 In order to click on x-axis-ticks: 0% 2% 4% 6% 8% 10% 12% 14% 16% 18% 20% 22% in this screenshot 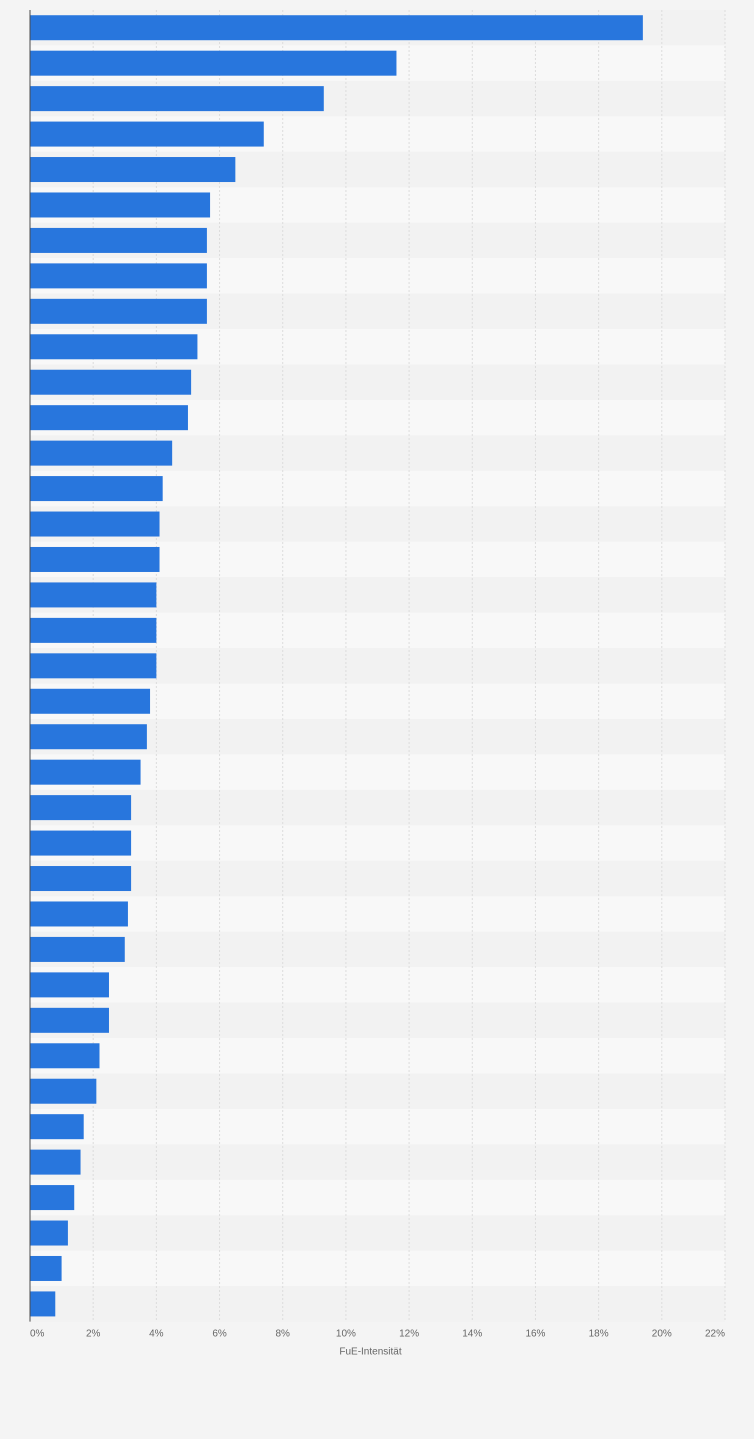, I will do `click(377, 1334)`.